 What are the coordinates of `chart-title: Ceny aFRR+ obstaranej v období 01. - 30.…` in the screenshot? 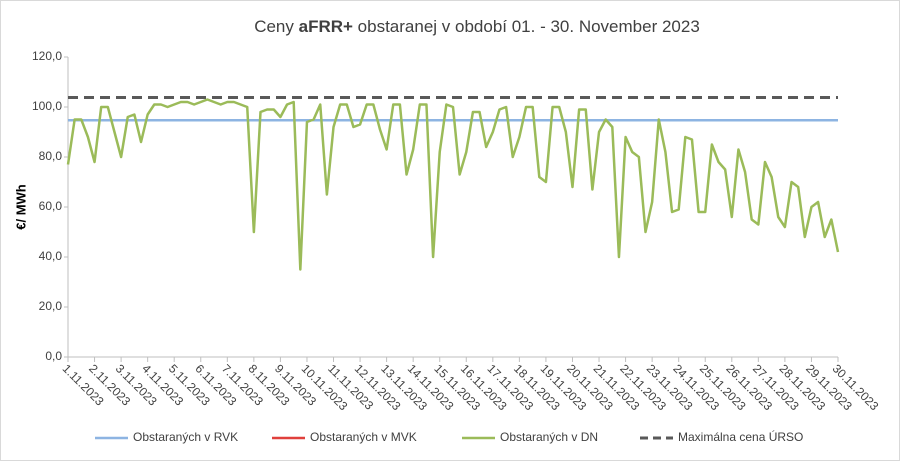 It's located at (477, 26).